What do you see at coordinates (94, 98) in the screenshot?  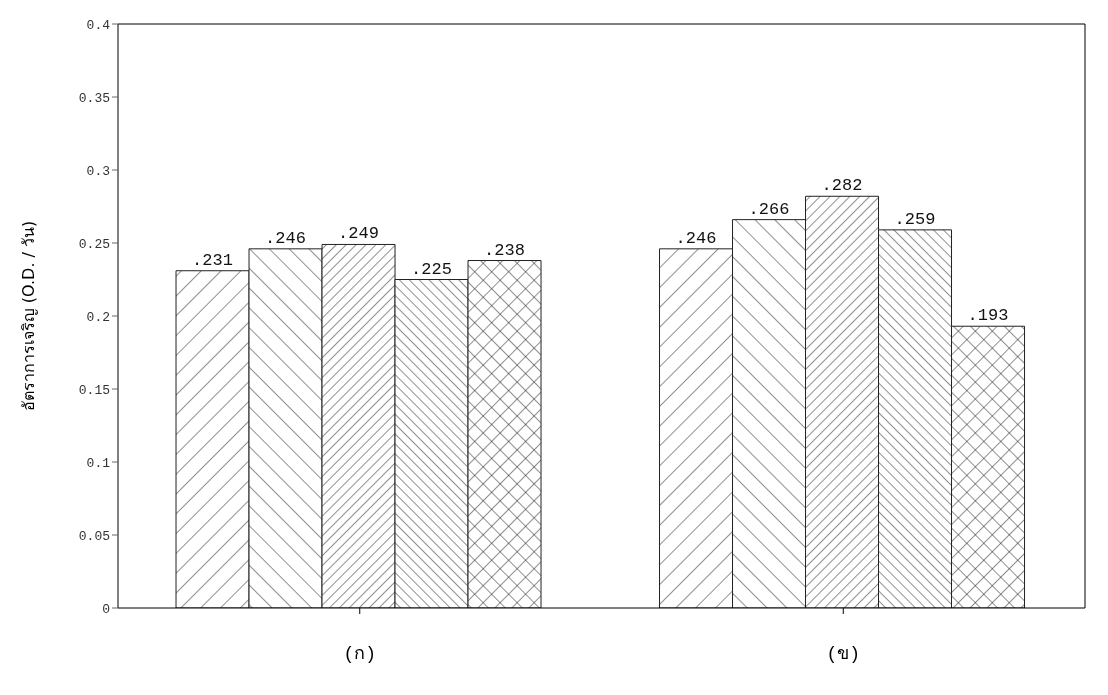 I see `y-tick-label: 0.35` at bounding box center [94, 98].